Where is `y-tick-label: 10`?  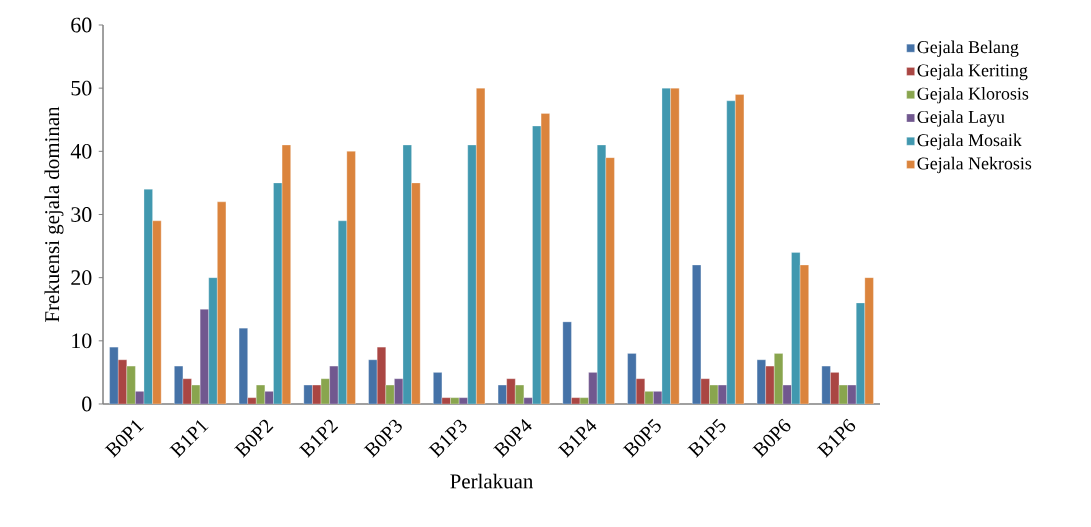
y-tick-label: 10 is located at coordinates (82, 341).